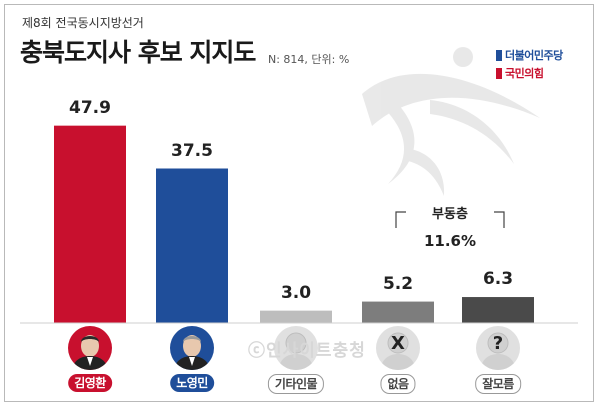 The image size is (600, 408). I want to click on legend-item-ppp: 국민의힘, so click(529, 73).